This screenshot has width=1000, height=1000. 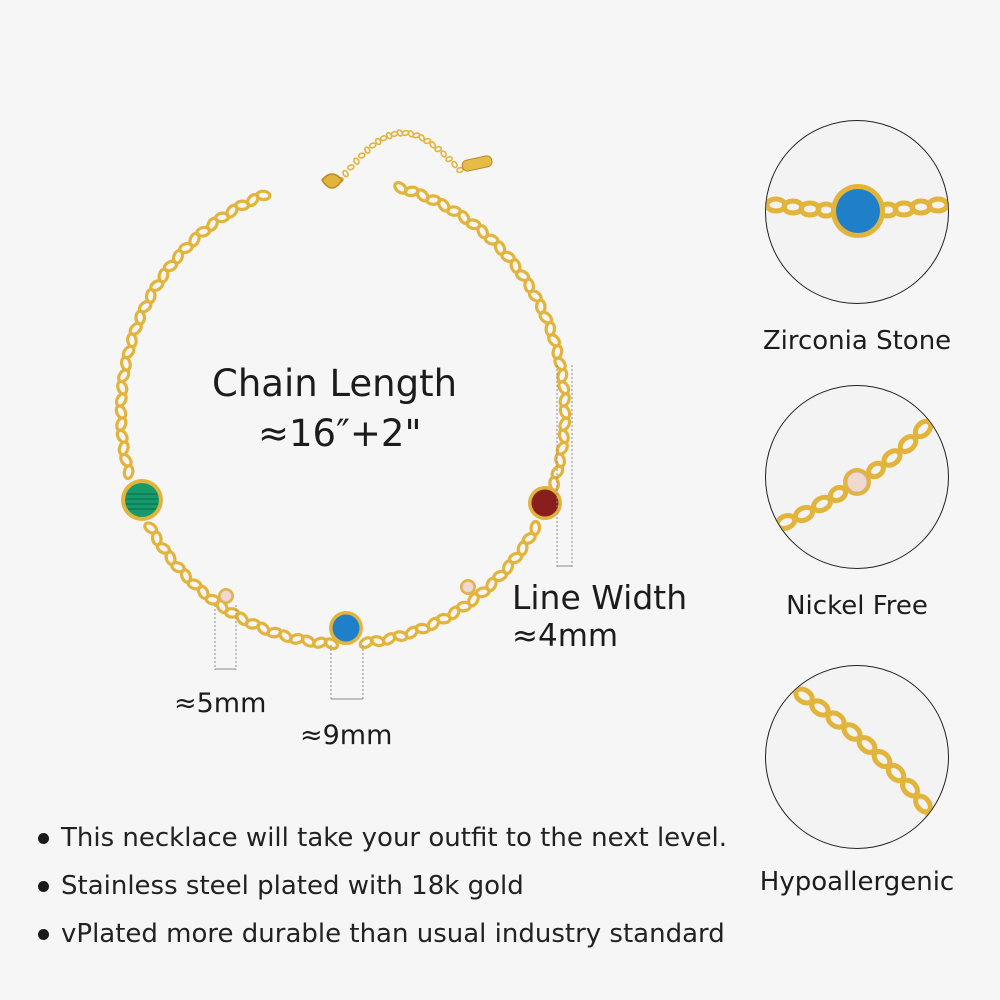 I want to click on feature-label: Nickel Free, so click(x=857, y=606).